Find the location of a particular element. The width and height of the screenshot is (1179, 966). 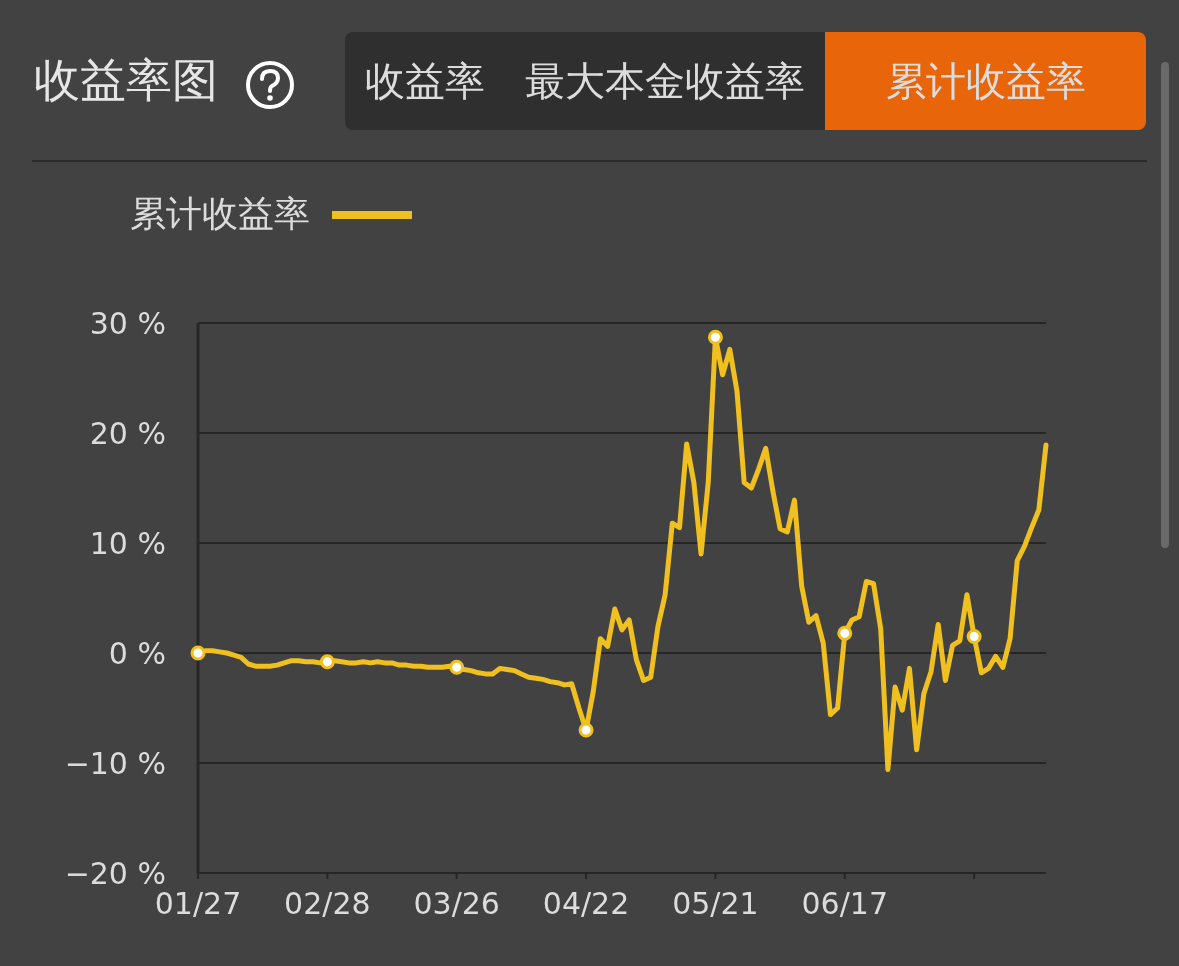

text: 累计收益率 is located at coordinates (985, 81).